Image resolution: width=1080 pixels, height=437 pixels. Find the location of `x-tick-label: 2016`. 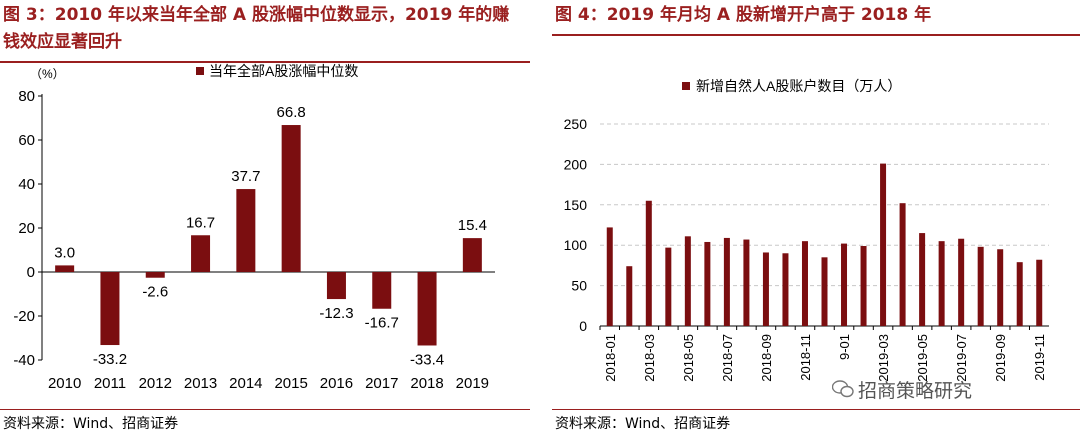

x-tick-label: 2016 is located at coordinates (336, 383).